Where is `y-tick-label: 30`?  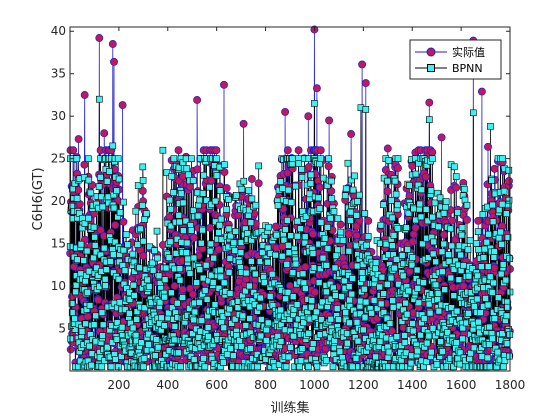 y-tick-label: 30 is located at coordinates (58, 116).